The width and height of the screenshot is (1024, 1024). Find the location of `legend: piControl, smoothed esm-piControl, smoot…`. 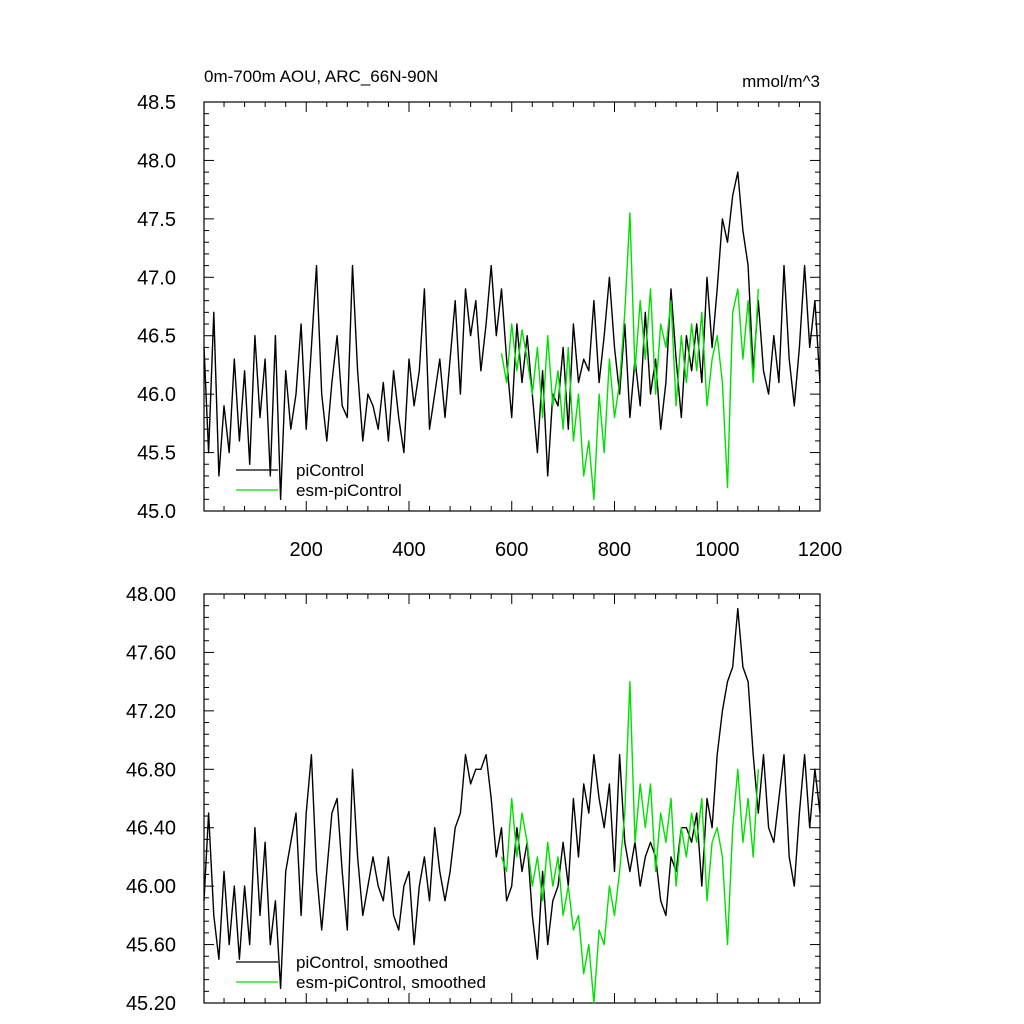

legend: piControl, smoothed esm-piControl, smoot… is located at coordinates (361, 972).